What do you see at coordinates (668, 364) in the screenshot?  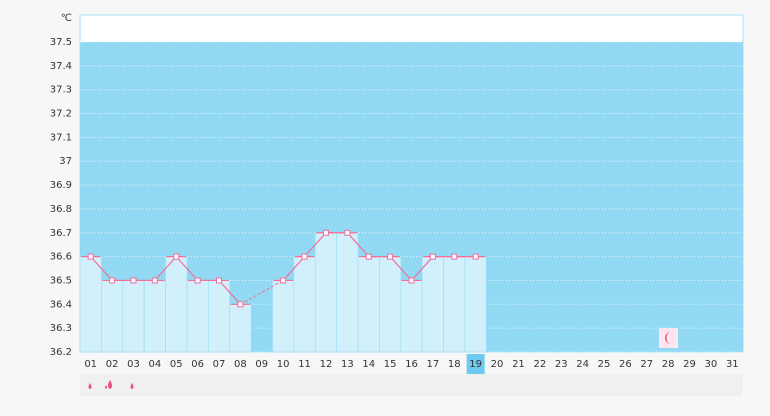 I see `x-tick-label: 28` at bounding box center [668, 364].